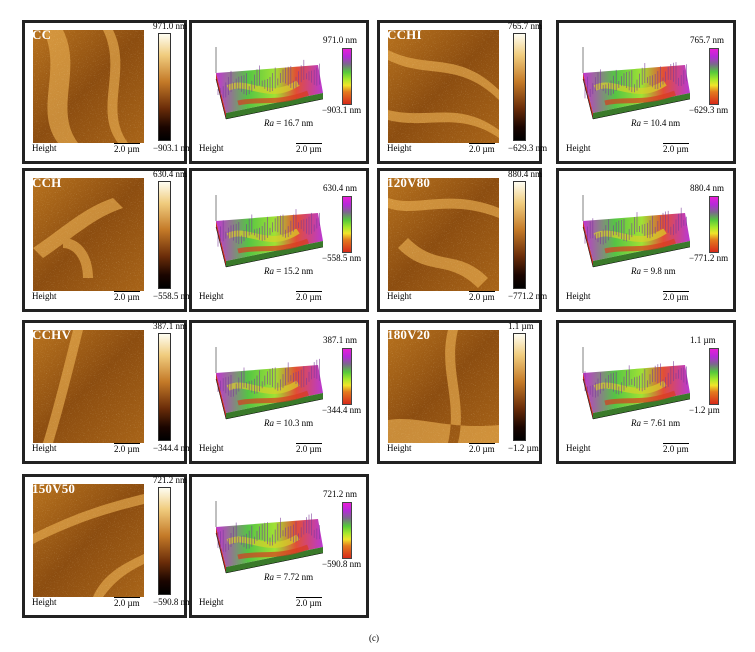 Image resolution: width=755 pixels, height=652 pixels. I want to click on sample-label: CCH, so click(47, 182).